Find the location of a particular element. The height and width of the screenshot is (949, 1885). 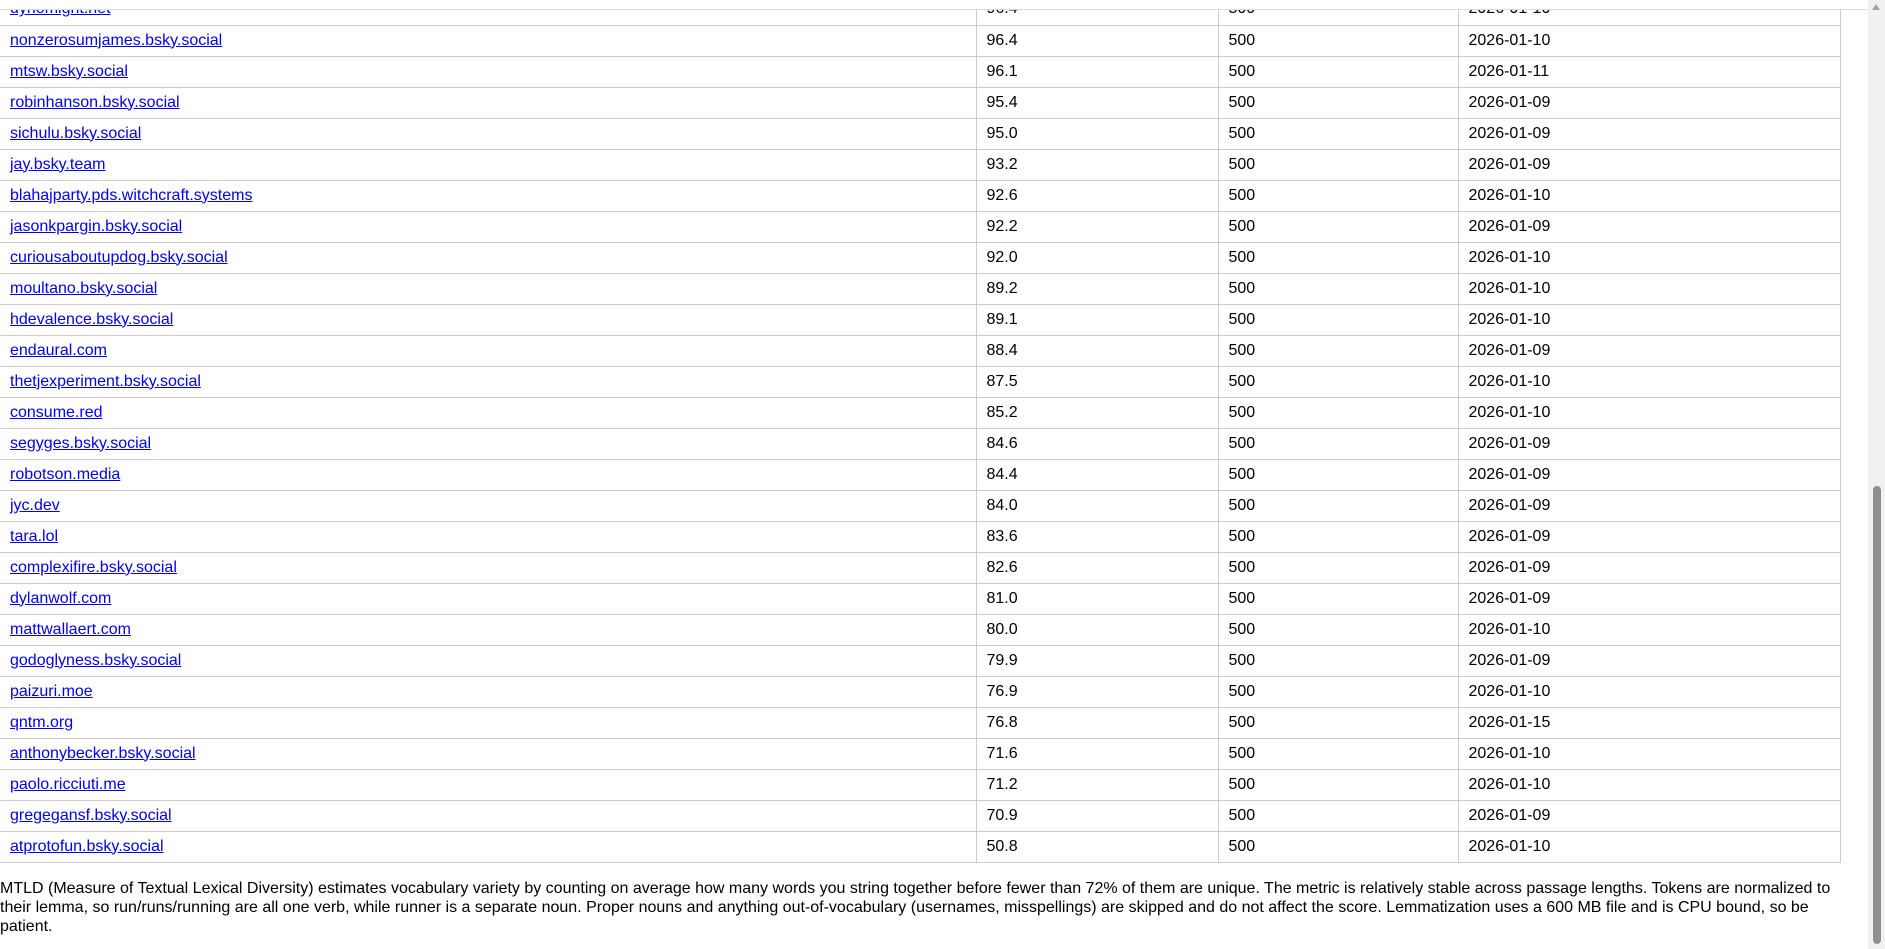

handle-link: jasonkpargin.bsky.social is located at coordinates (96, 226).